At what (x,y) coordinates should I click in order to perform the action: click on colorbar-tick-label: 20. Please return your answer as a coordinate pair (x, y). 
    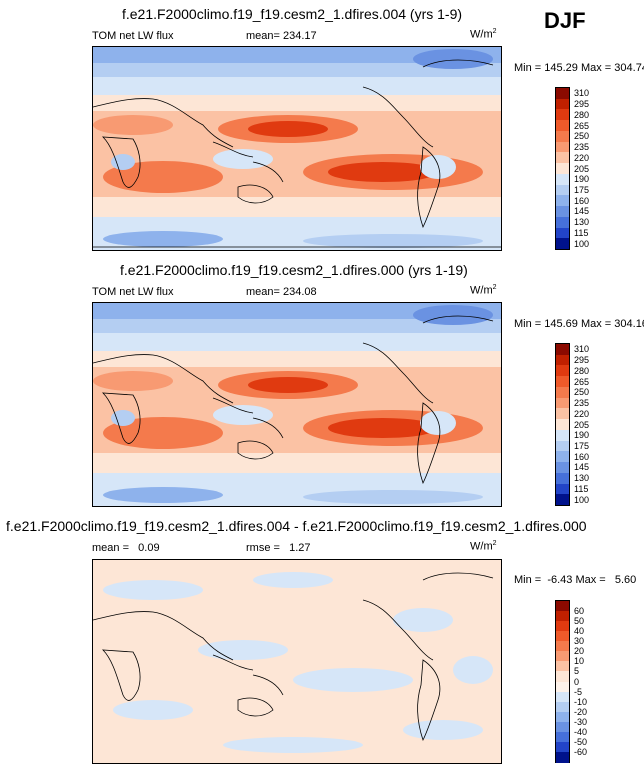
    Looking at the image, I should click on (579, 651).